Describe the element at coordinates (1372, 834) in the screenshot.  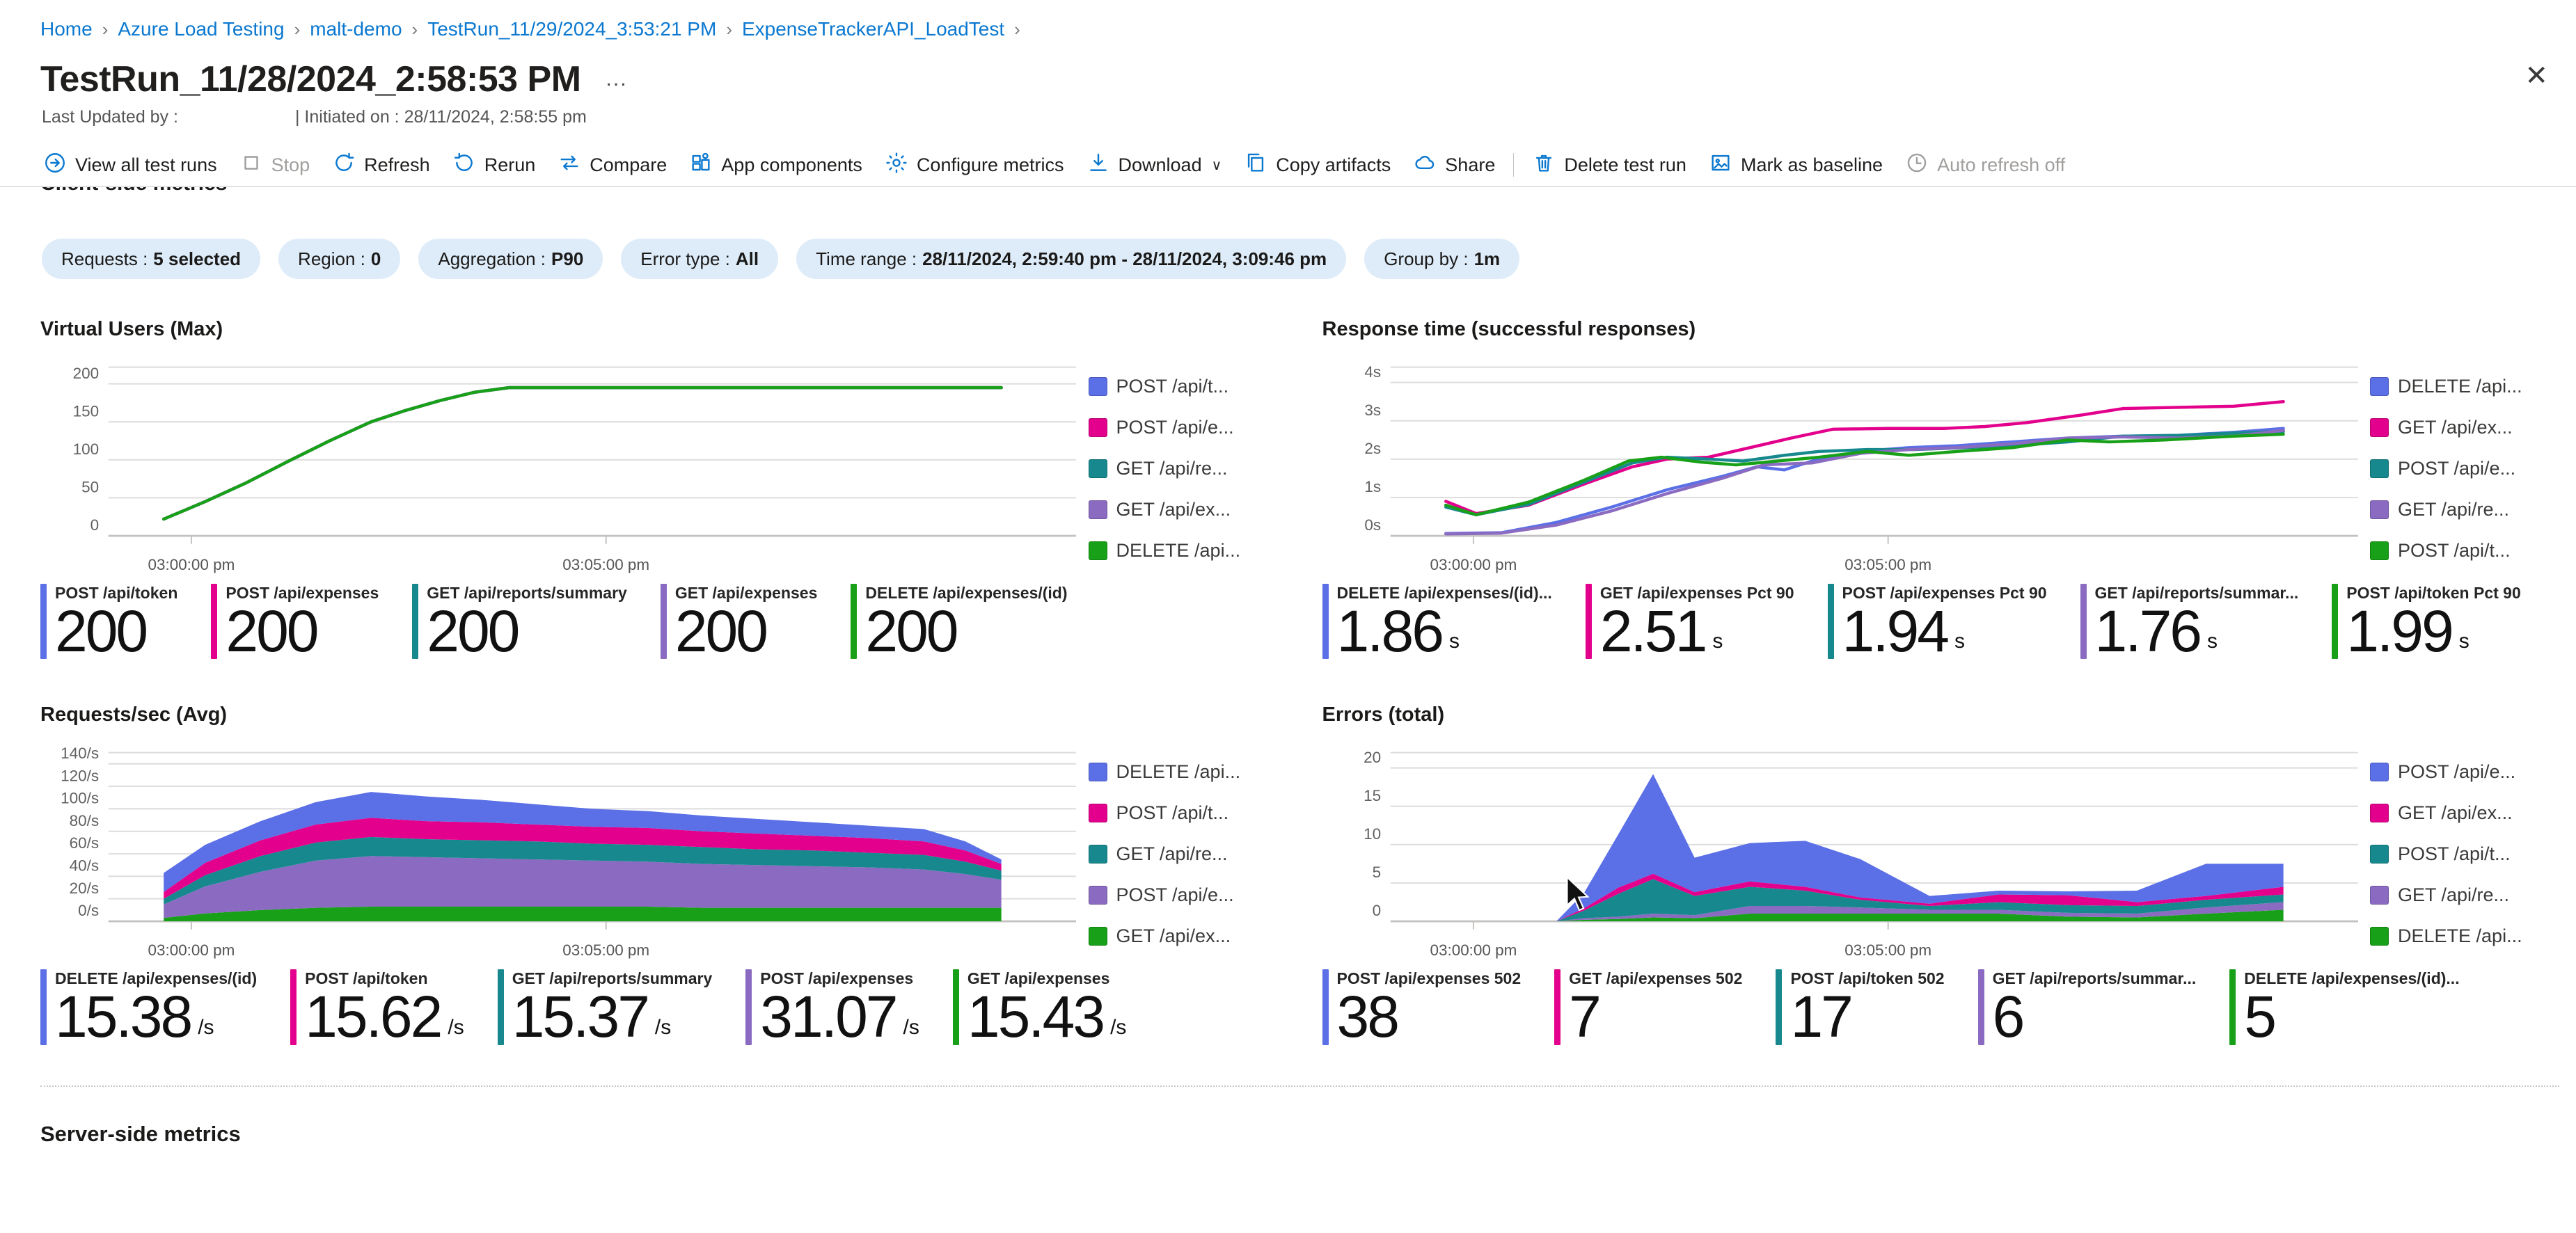
I see `y-tick-label: 10` at that location.